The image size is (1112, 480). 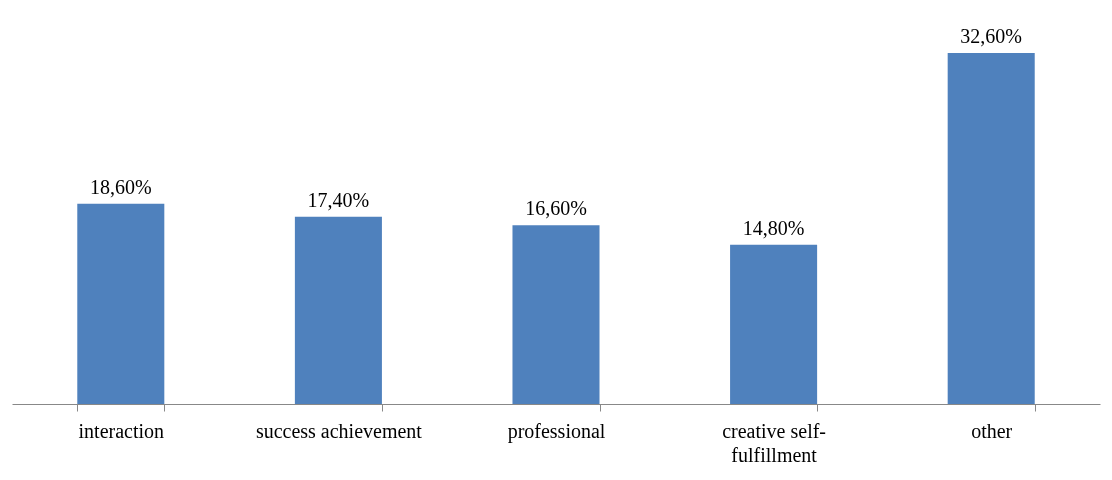 I want to click on x-tick-label: other, so click(x=992, y=430).